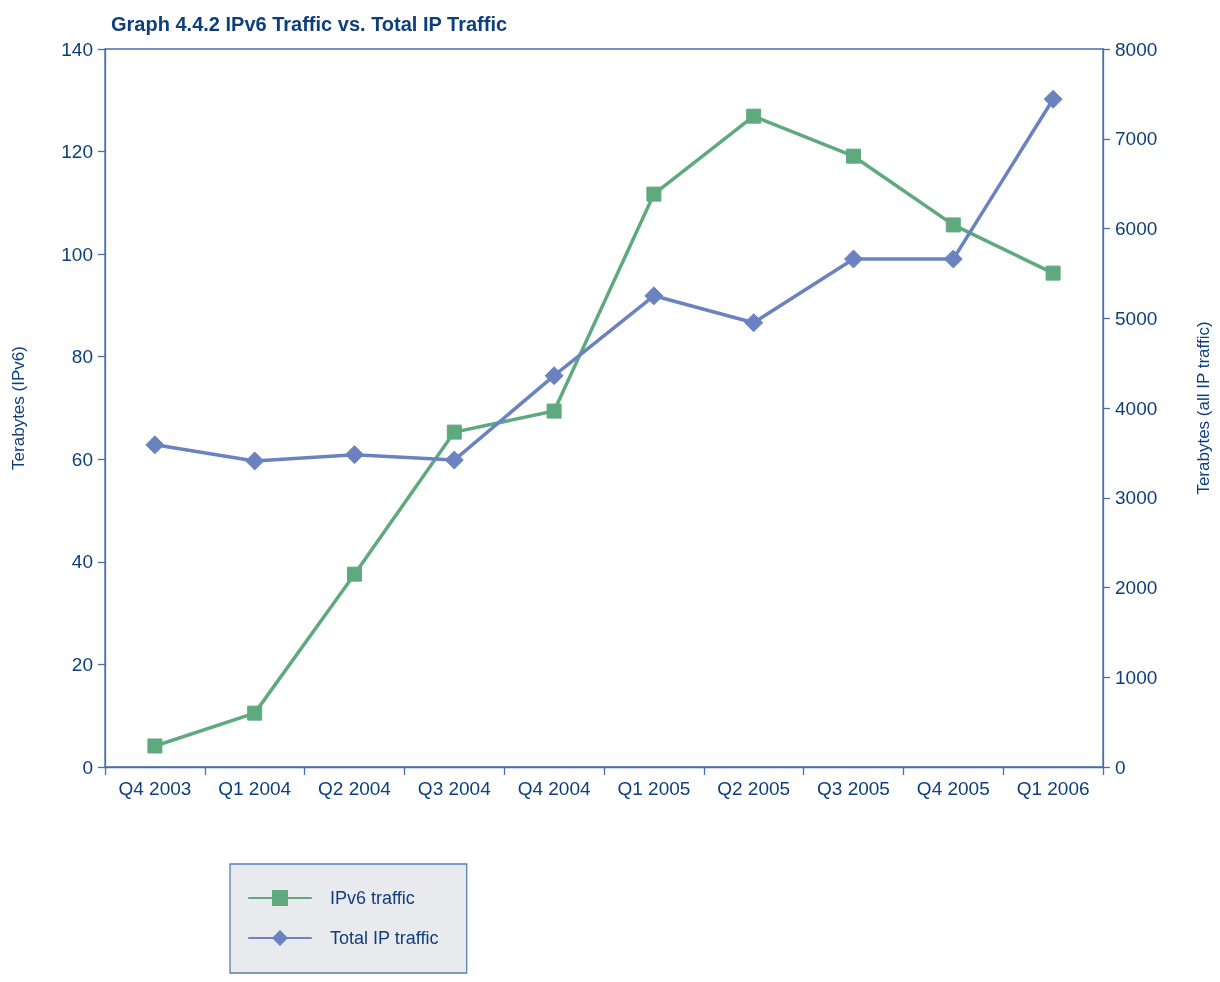 The height and width of the screenshot is (982, 1220). I want to click on x-tick-label: Q1 2004, so click(255, 788).